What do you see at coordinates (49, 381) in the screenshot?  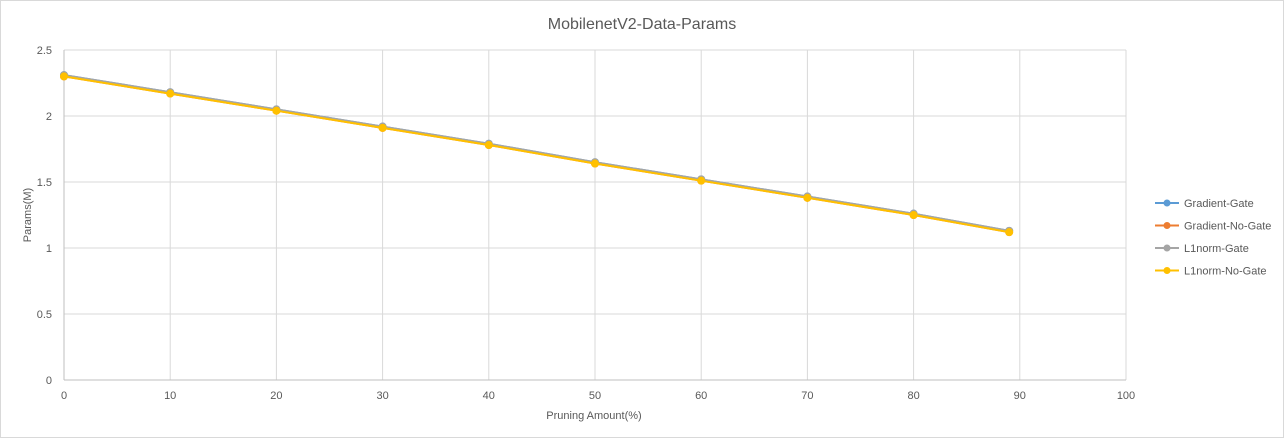 I see `y-tick-label: 0` at bounding box center [49, 381].